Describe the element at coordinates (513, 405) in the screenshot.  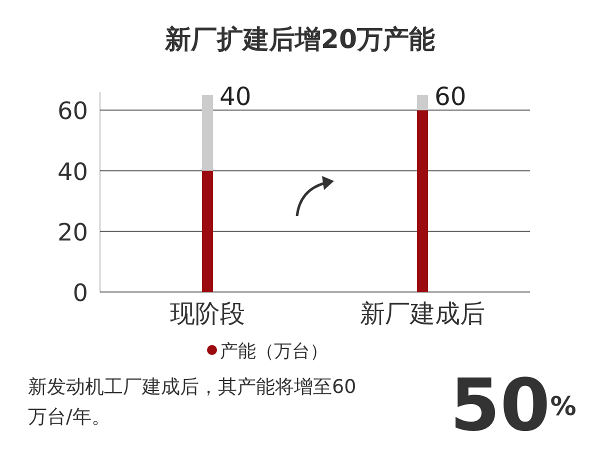
I see `text: 50$^{%}$` at that location.